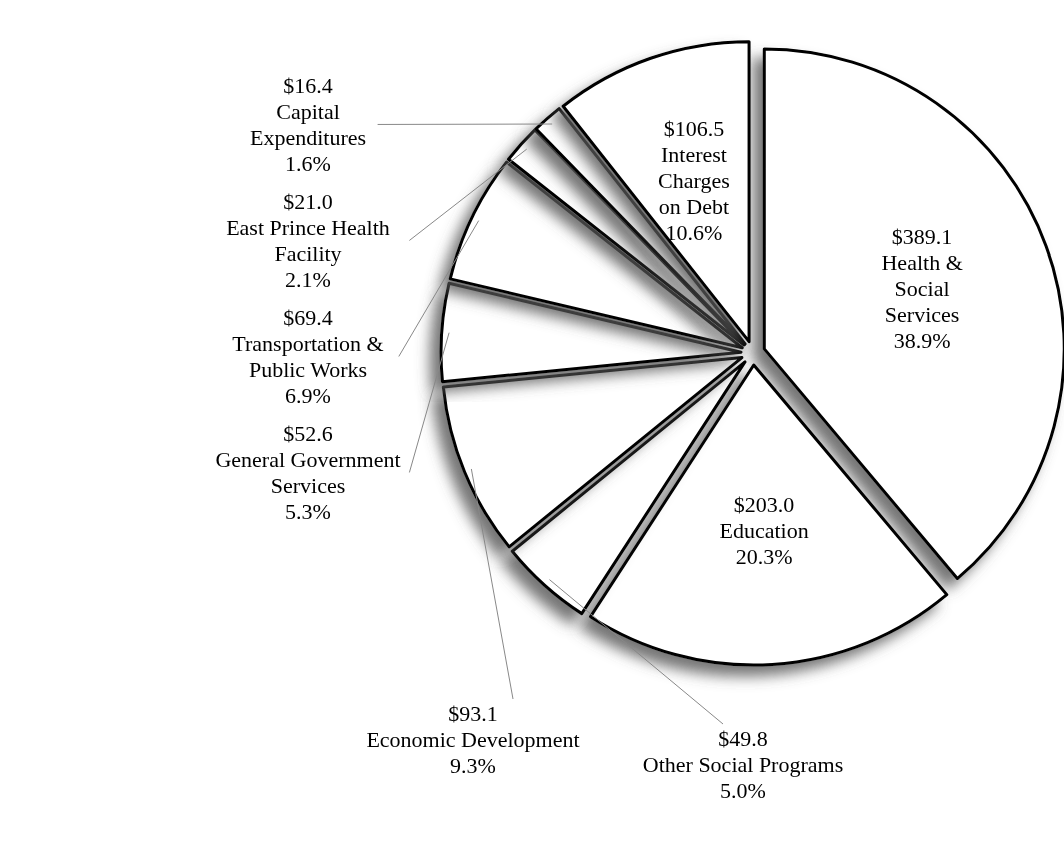 This screenshot has width=1064, height=867. I want to click on data-label: $21.0, so click(308, 202).